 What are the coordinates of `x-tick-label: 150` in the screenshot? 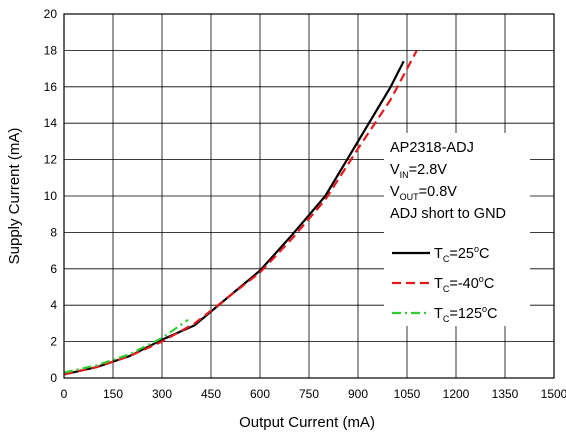 It's located at (113, 394).